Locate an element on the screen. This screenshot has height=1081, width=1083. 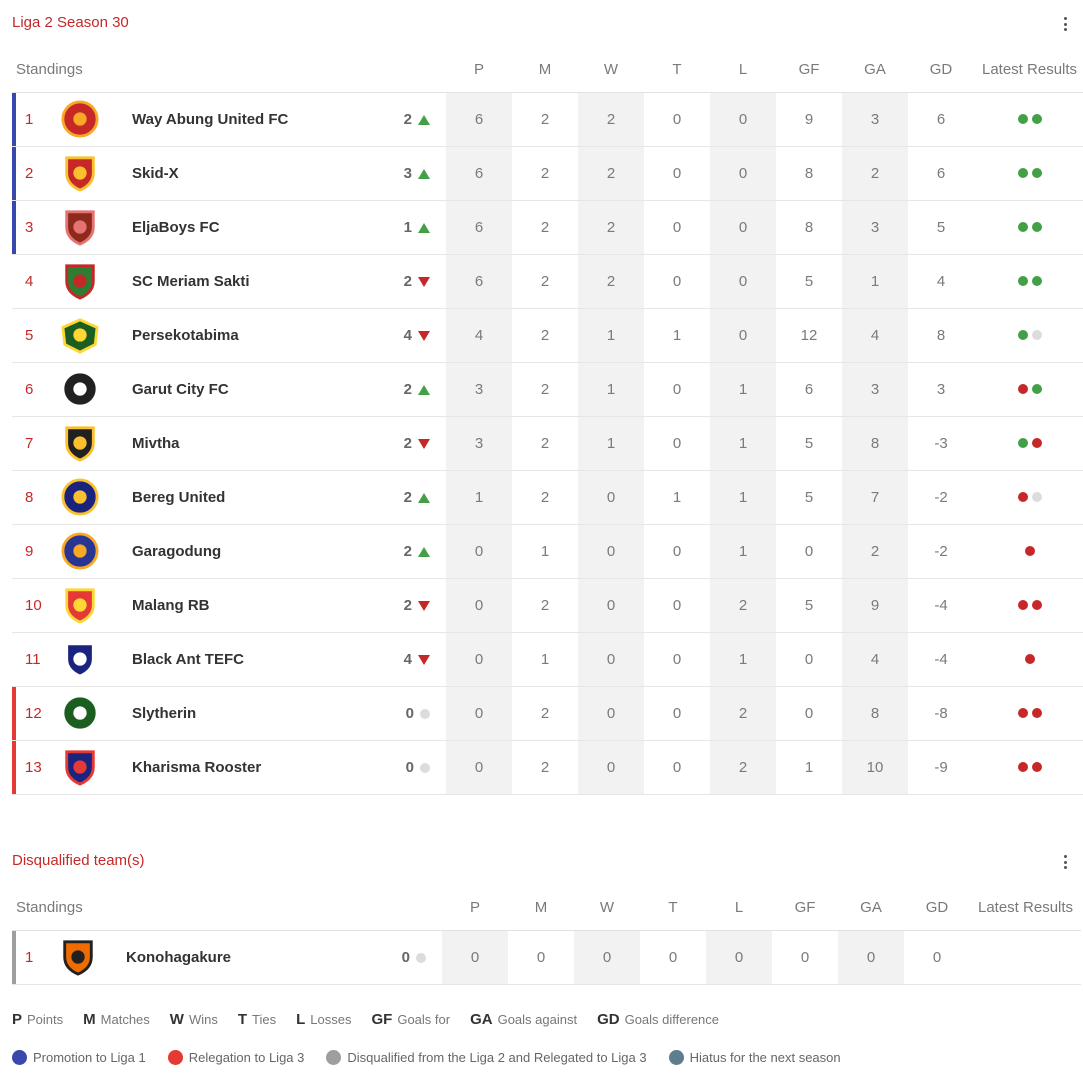
table-row: 2 Skid-X 3 6 2 2 0 0 8 2 6 is located at coordinates (547, 173).